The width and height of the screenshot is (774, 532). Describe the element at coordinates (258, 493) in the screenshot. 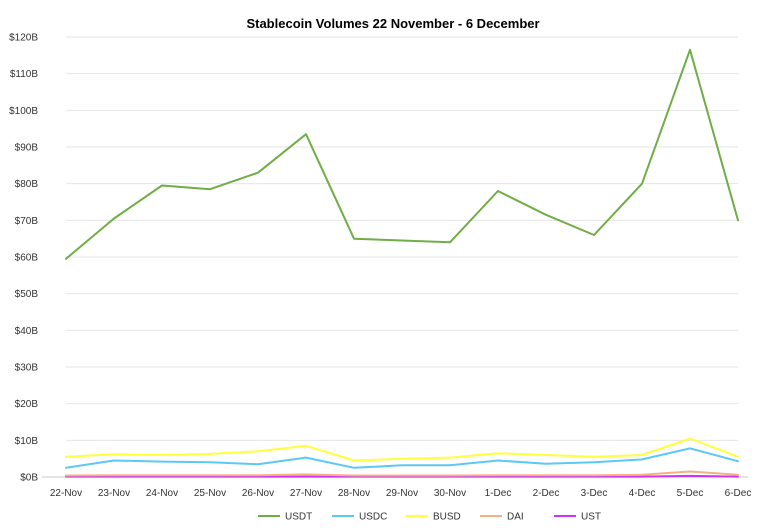

I see `x-tick-label: 26-Nov` at that location.